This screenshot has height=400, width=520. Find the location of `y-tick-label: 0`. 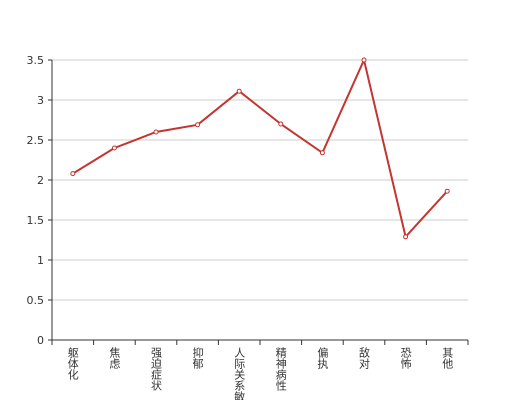

y-tick-label: 0 is located at coordinates (40, 340).